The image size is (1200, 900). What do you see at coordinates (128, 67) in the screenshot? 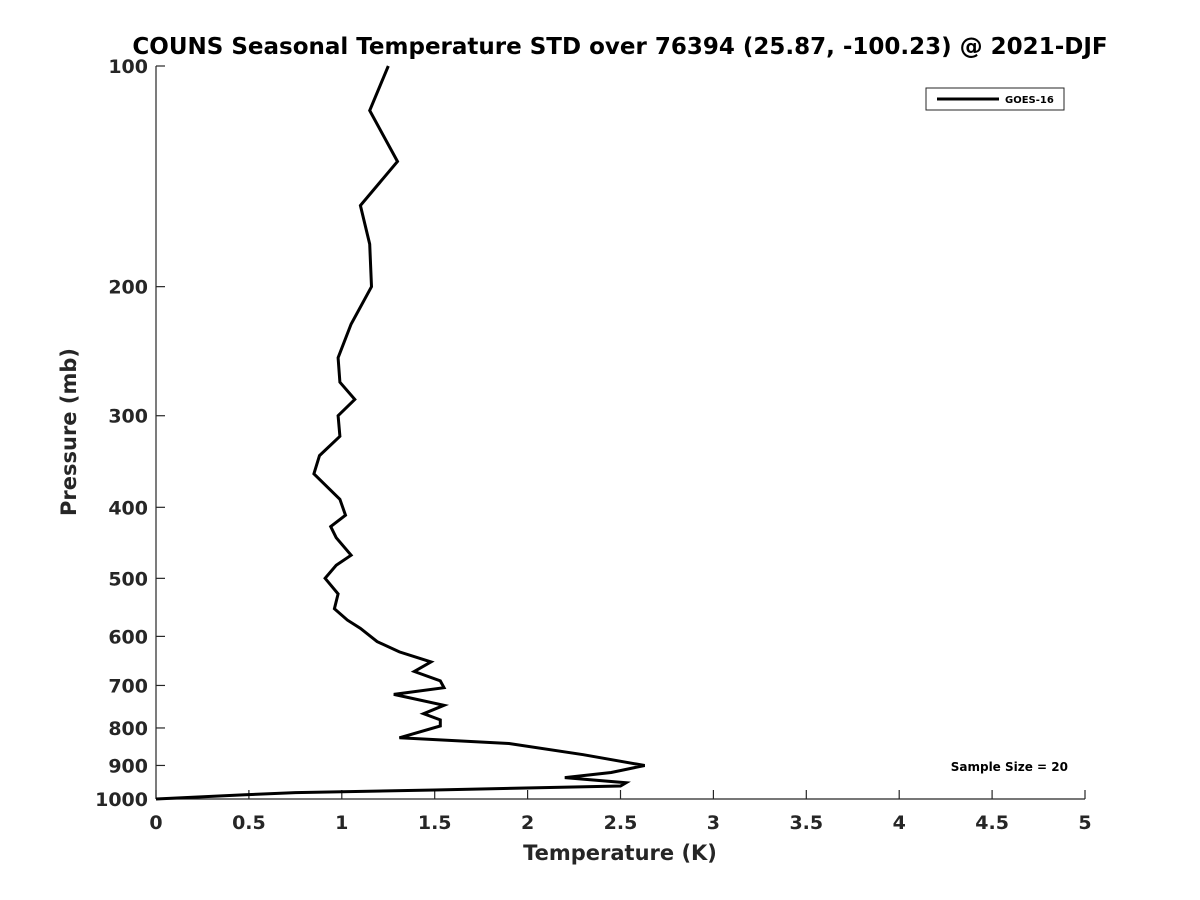
I see `y-tick-label-0: 100` at bounding box center [128, 67].